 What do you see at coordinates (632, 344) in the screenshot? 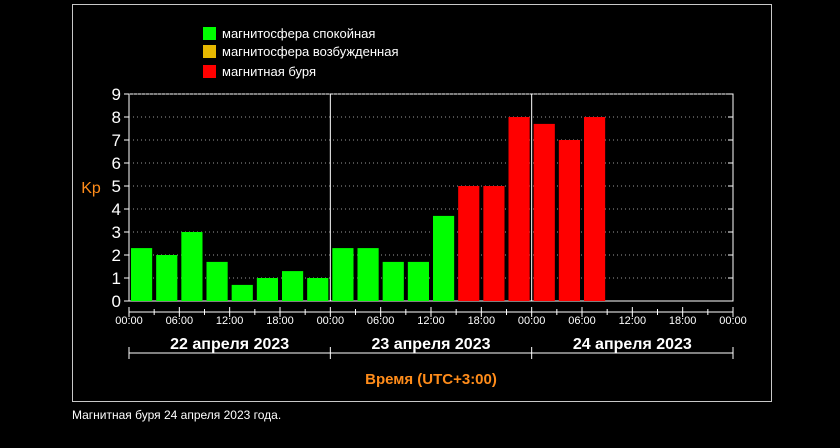
I see `day-label: 24 апреля 2023` at bounding box center [632, 344].